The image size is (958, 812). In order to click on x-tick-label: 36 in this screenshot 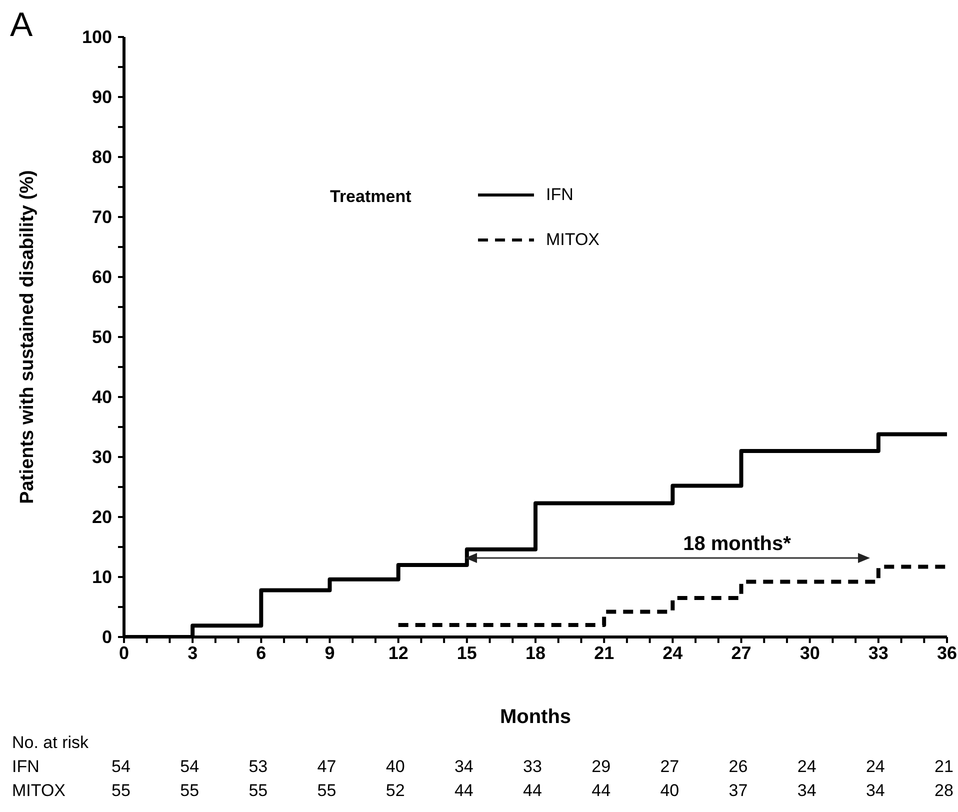, I will do `click(947, 653)`.